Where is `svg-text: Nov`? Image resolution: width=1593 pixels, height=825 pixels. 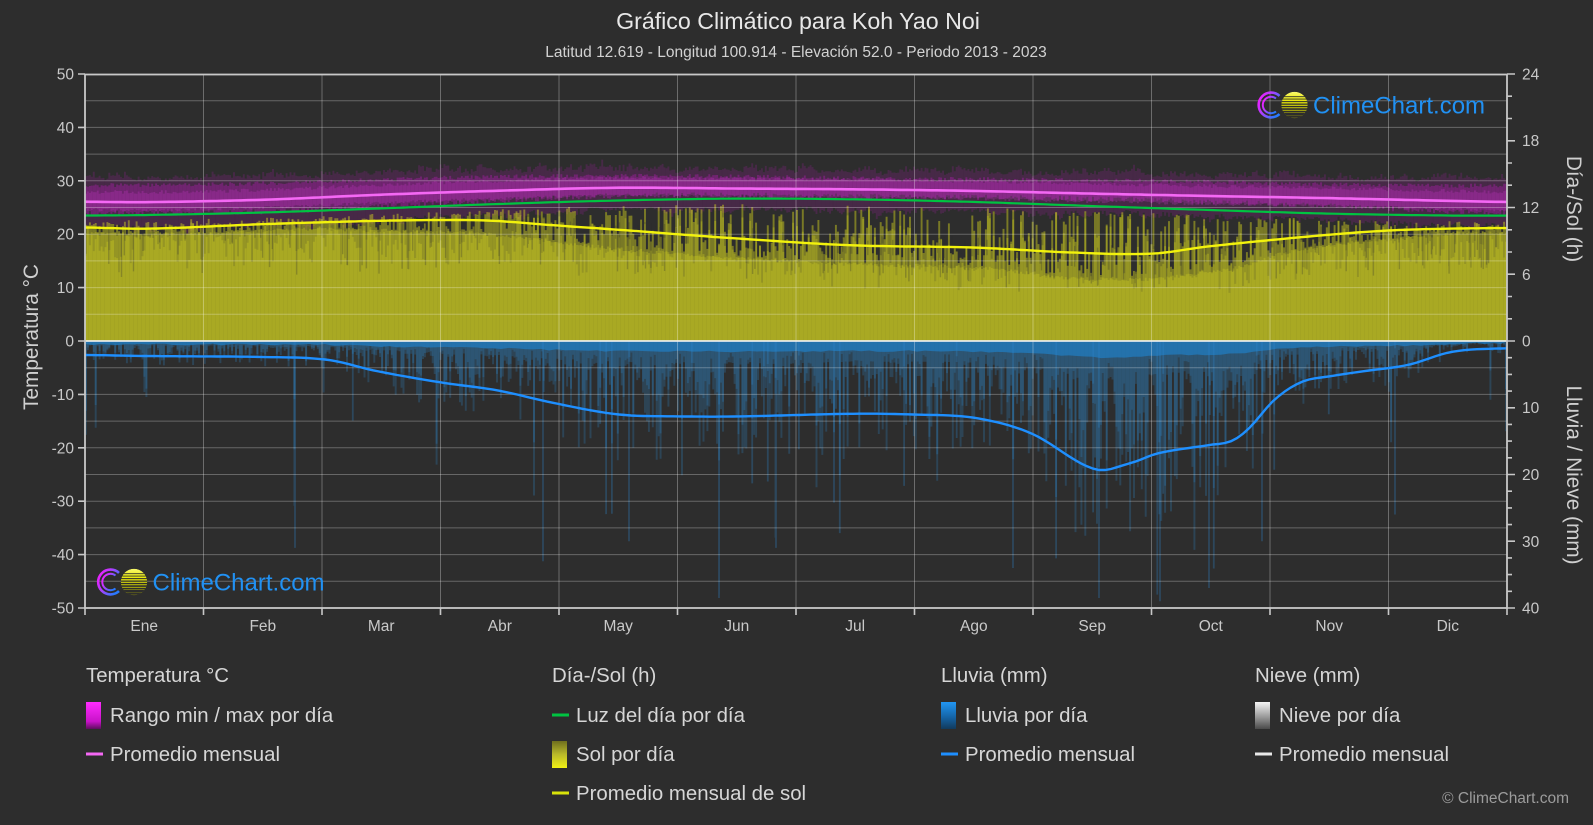 svg-text: Nov is located at coordinates (1329, 626).